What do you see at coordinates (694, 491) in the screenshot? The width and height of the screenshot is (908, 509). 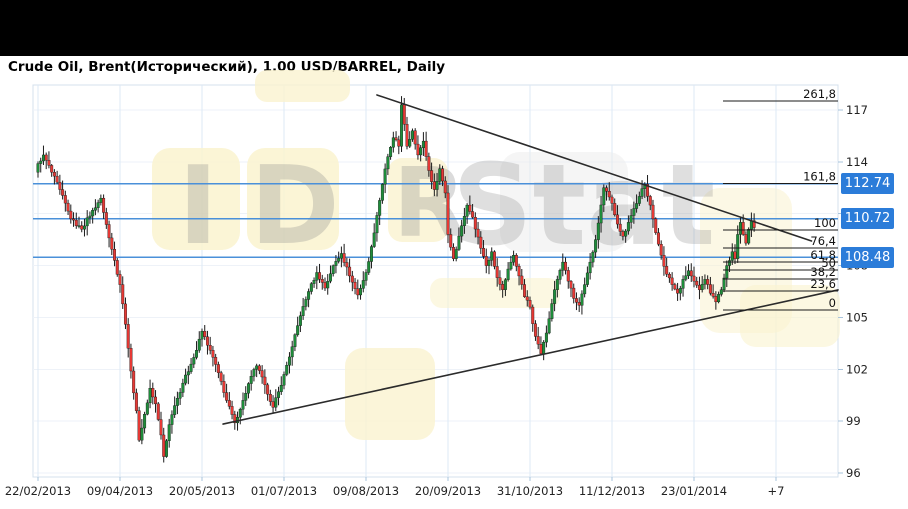 I see `time-axis-label: 23/01/2014` at bounding box center [694, 491].